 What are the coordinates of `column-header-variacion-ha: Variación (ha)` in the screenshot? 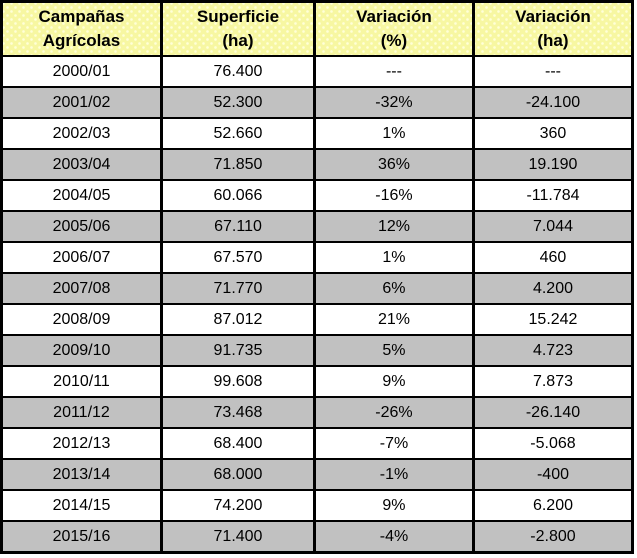 It's located at (553, 28).